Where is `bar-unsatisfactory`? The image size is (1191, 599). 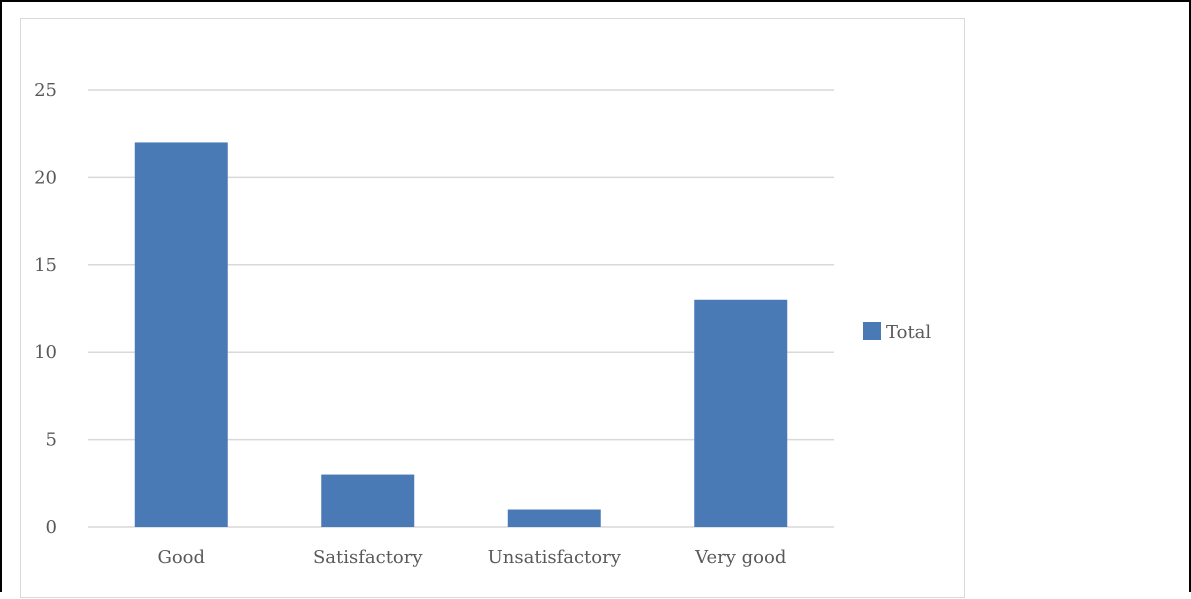
bar-unsatisfactory is located at coordinates (554, 518).